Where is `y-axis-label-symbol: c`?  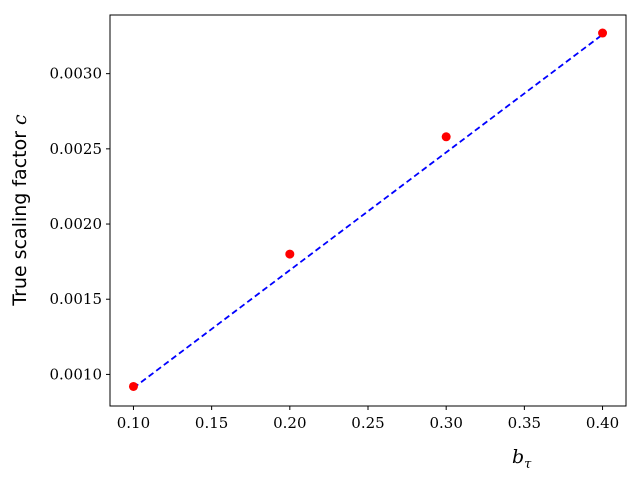
y-axis-label-symbol: c is located at coordinates (20, 119).